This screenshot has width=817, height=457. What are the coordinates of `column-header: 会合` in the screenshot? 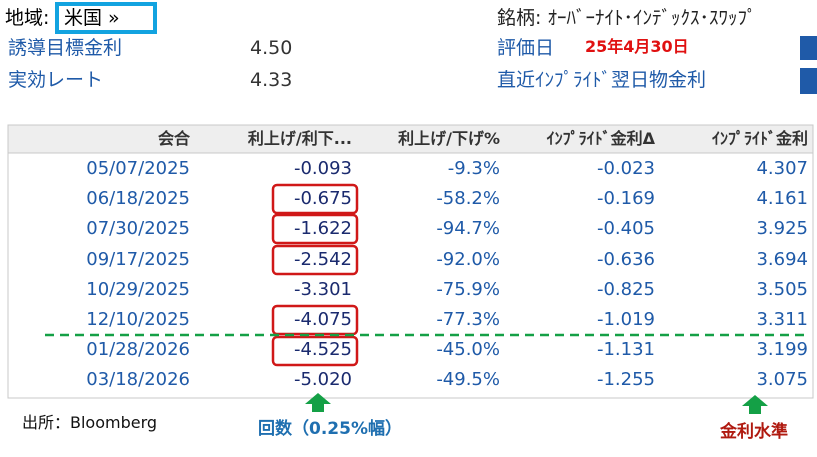 It's located at (173, 138).